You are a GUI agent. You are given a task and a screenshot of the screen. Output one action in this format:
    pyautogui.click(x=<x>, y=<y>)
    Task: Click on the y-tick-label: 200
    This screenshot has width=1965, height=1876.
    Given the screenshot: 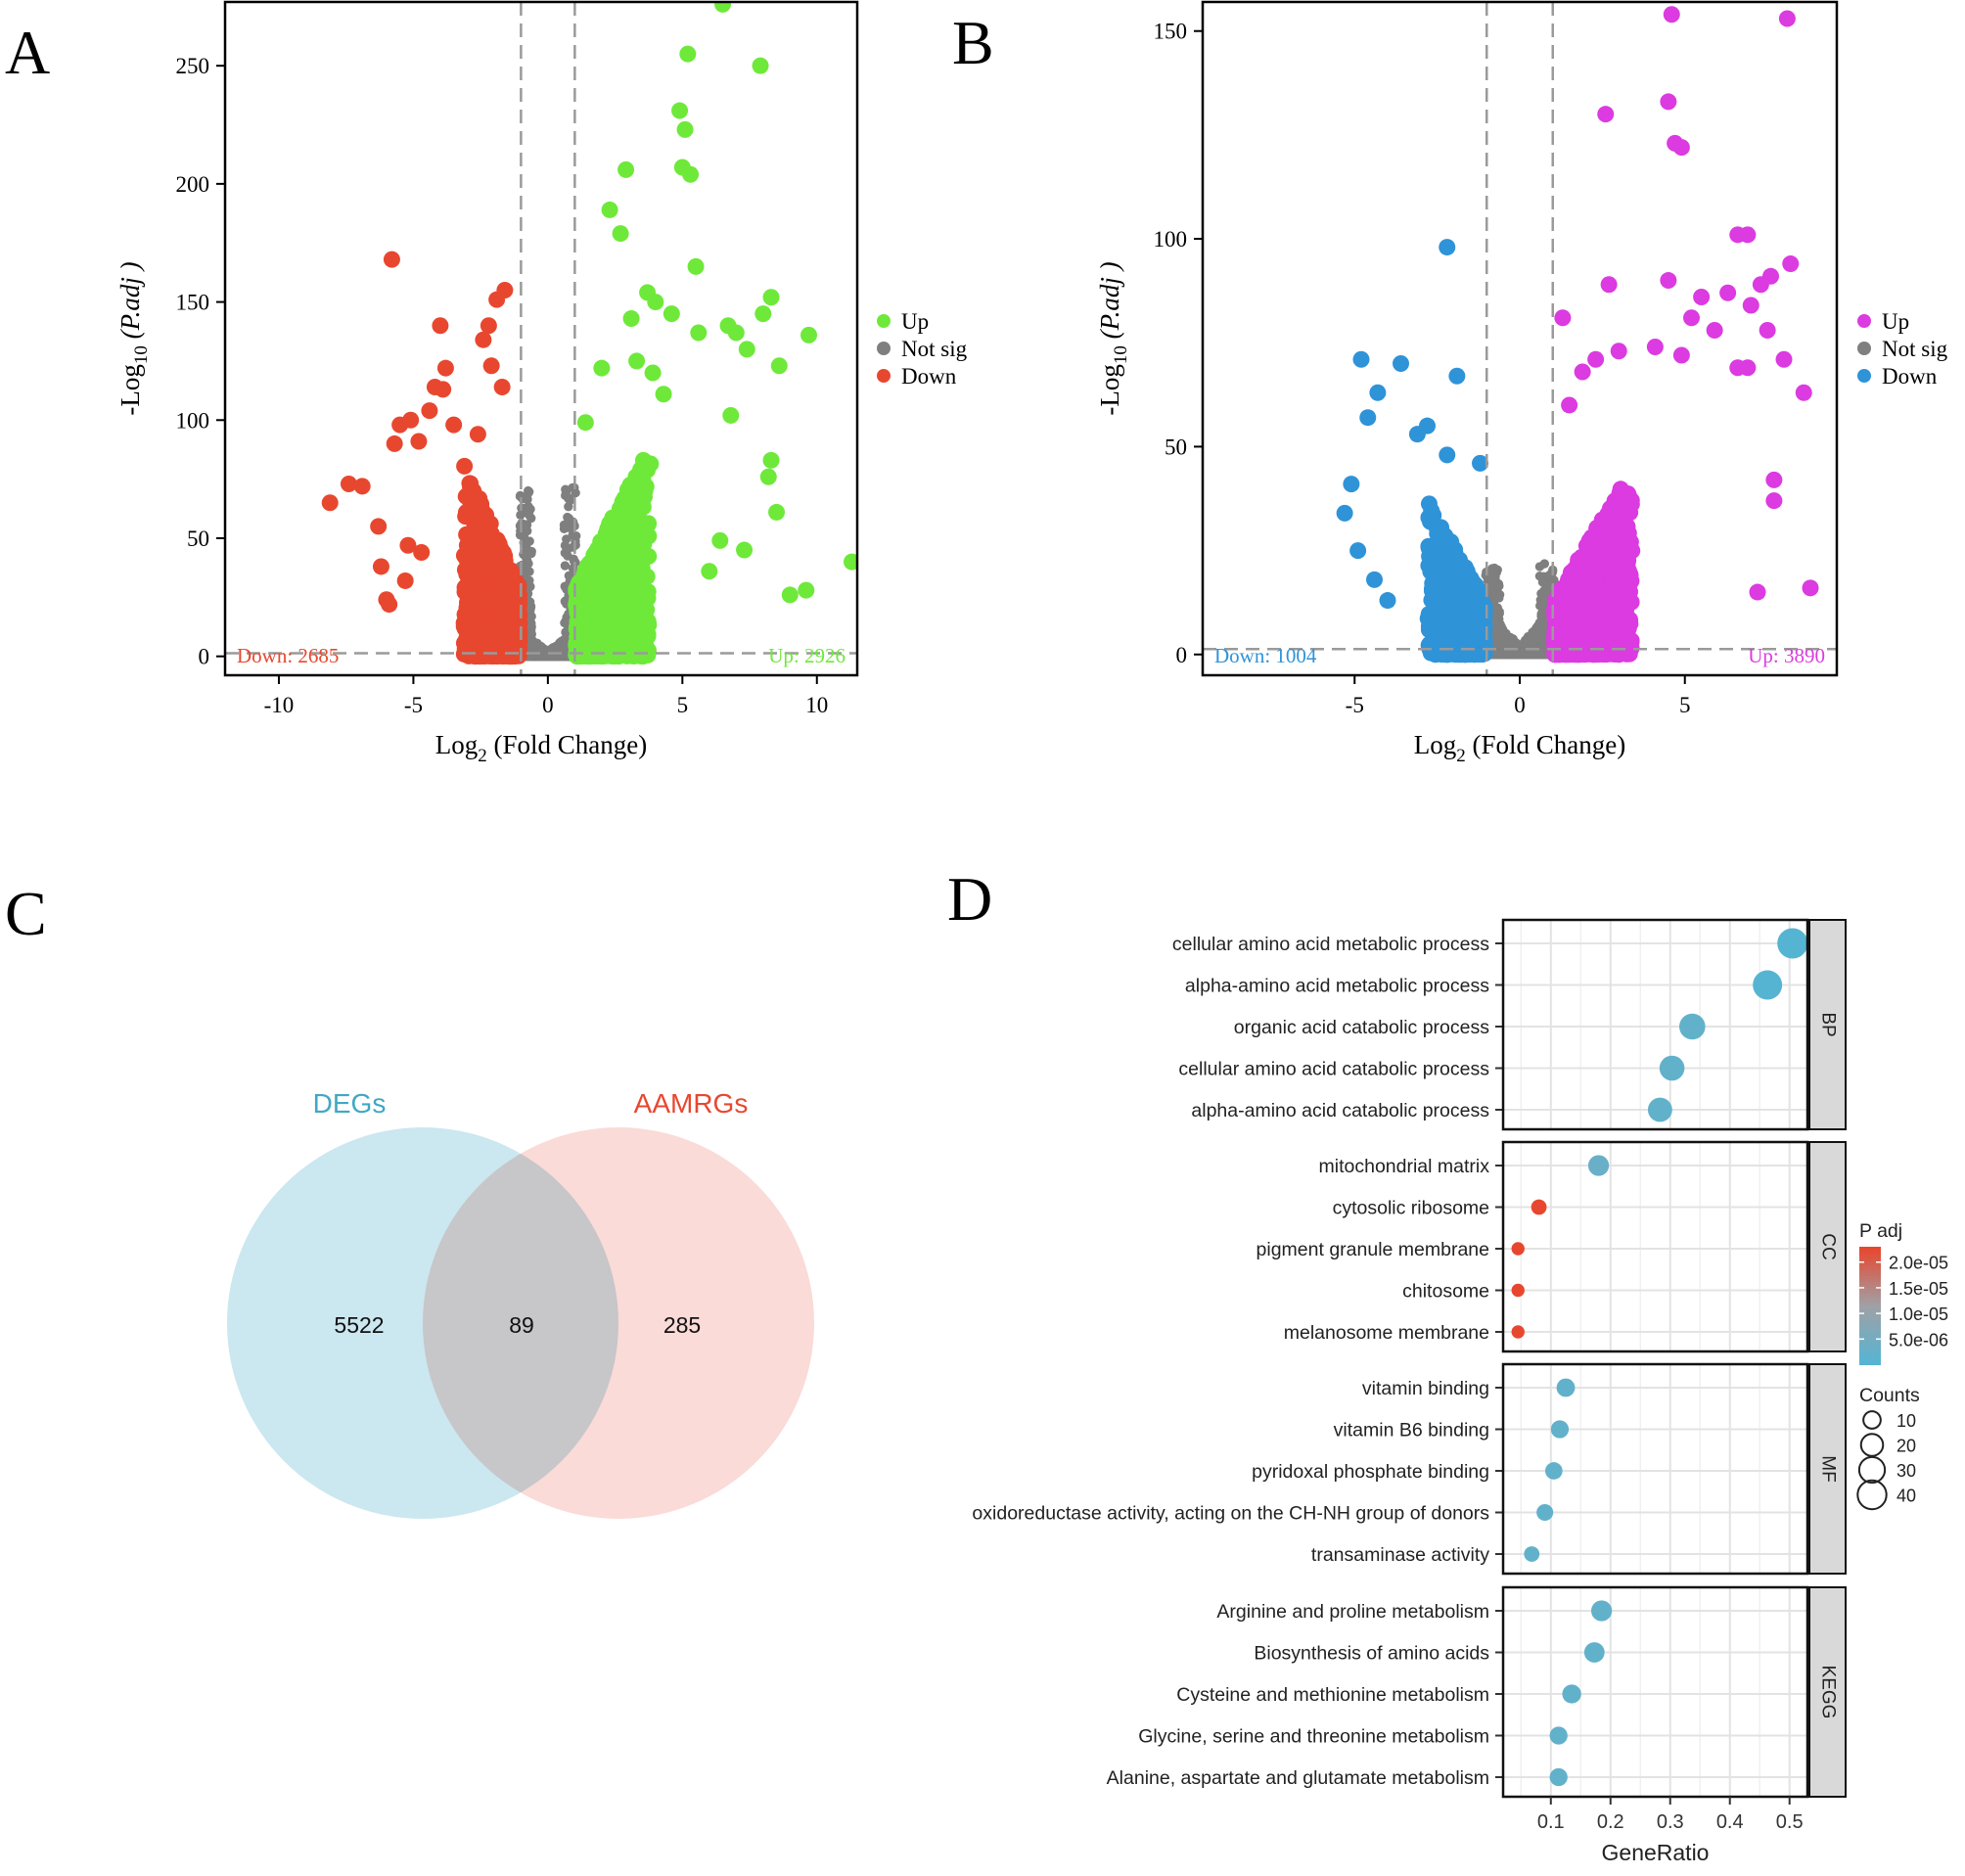 What is the action you would take?
    pyautogui.click(x=193, y=184)
    